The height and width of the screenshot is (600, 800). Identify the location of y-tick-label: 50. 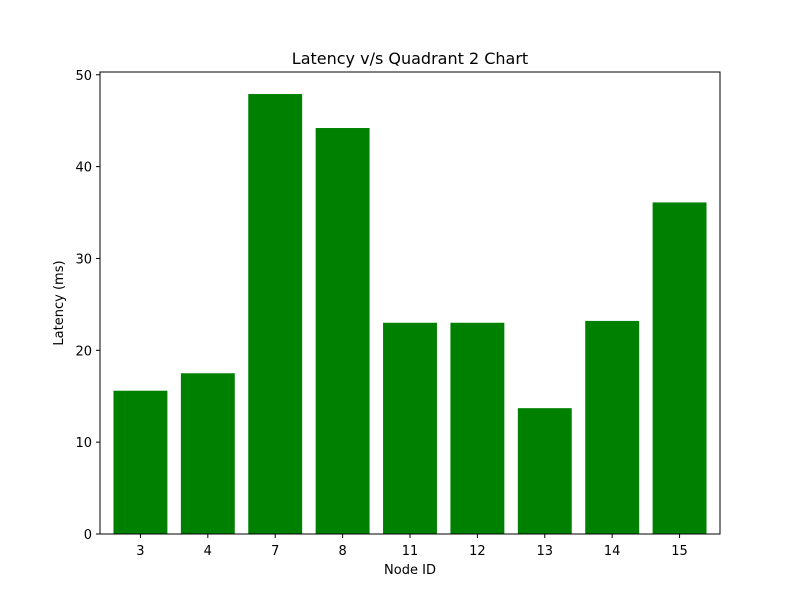
(83, 76).